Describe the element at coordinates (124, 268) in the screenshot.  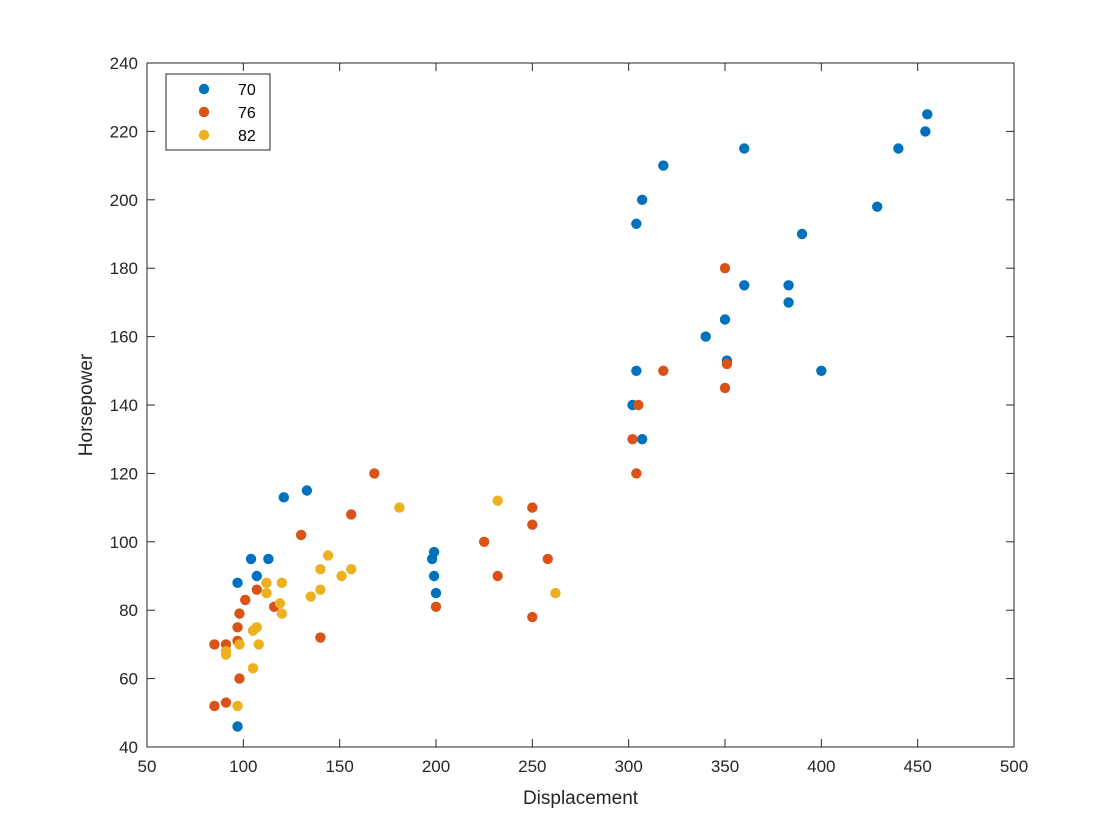
I see `y-tick-label: 180` at that location.